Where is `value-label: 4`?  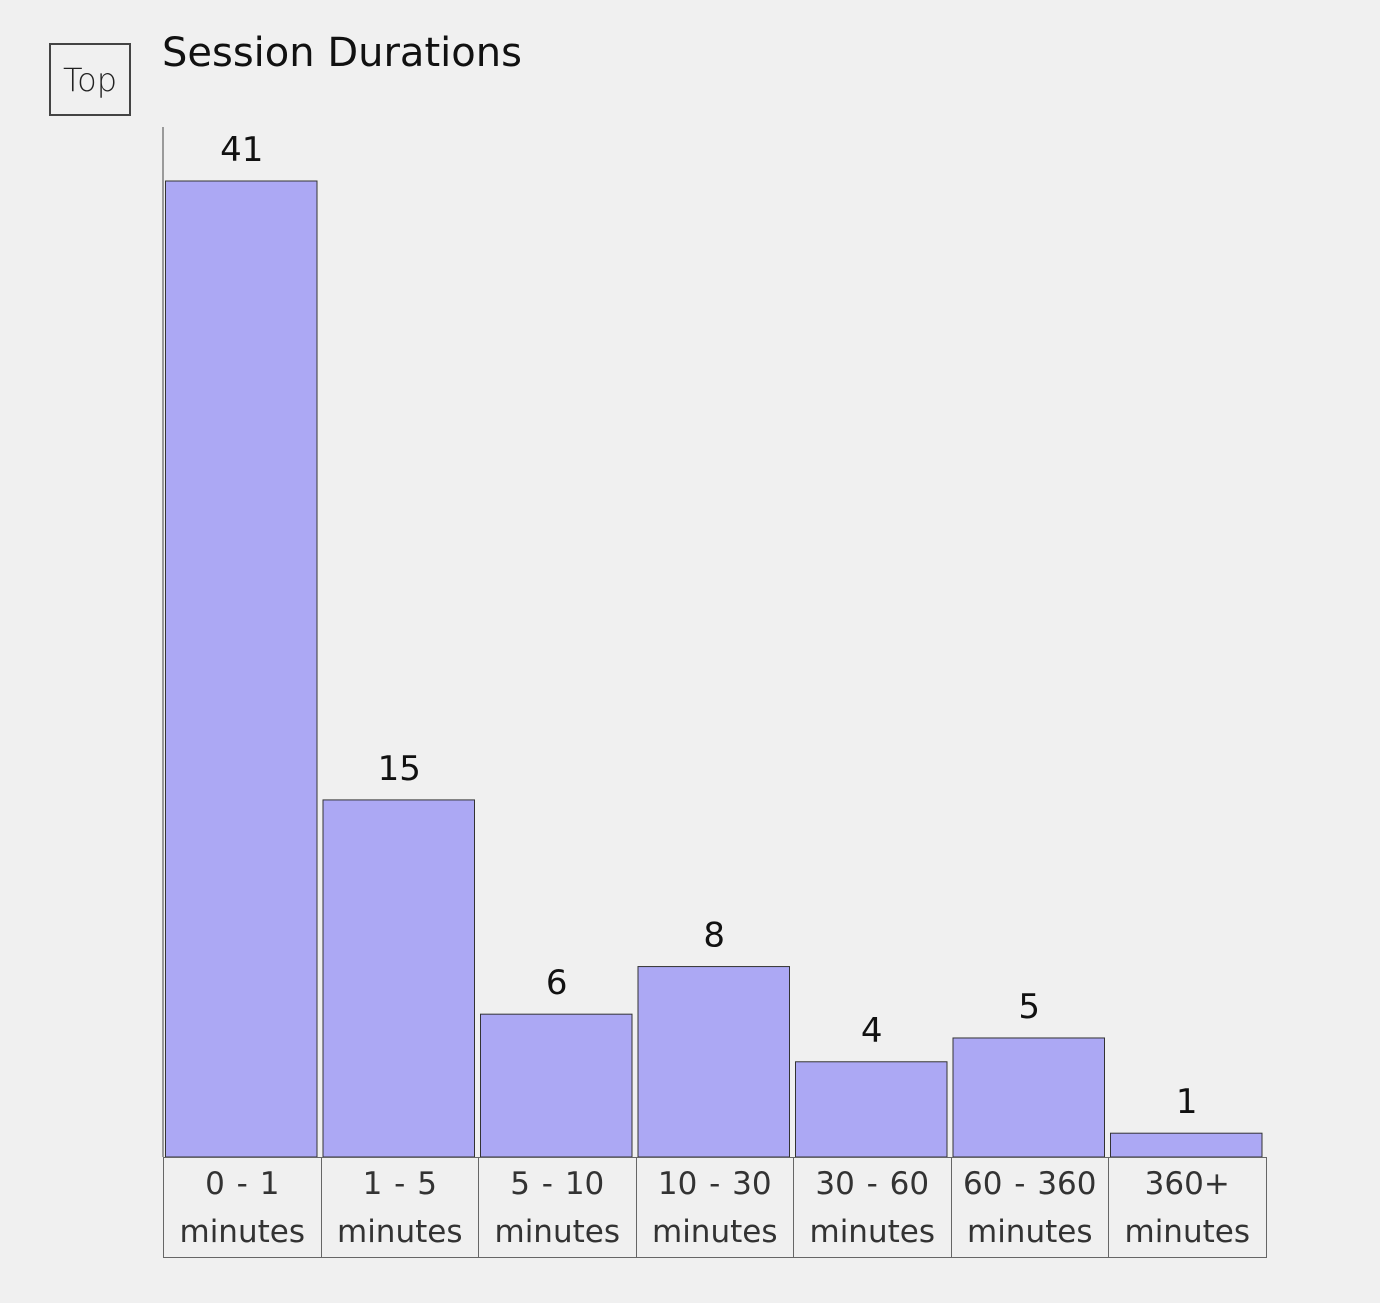 value-label: 4 is located at coordinates (872, 1031).